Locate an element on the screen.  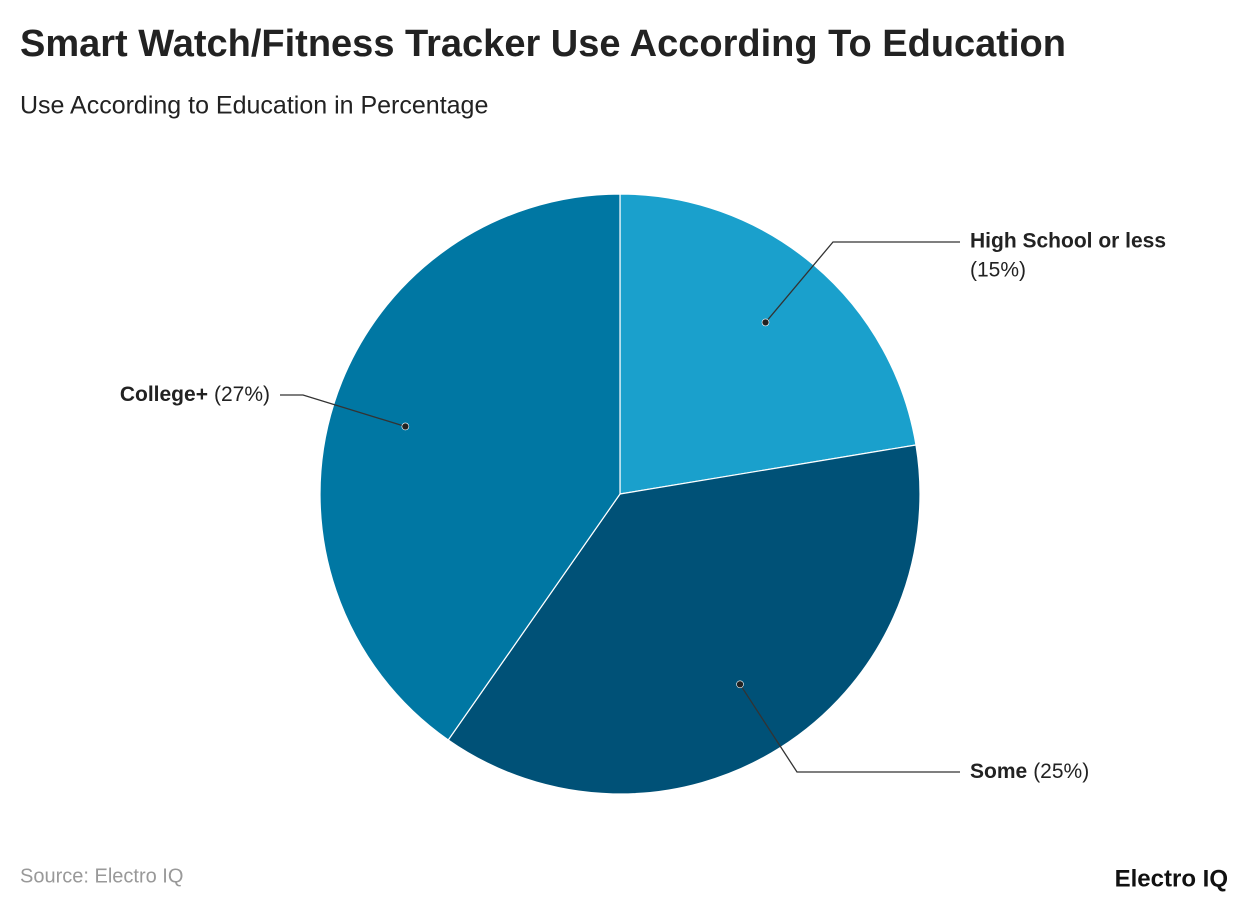
chart-subtitle: Use According to Education in Percentage is located at coordinates (254, 106).